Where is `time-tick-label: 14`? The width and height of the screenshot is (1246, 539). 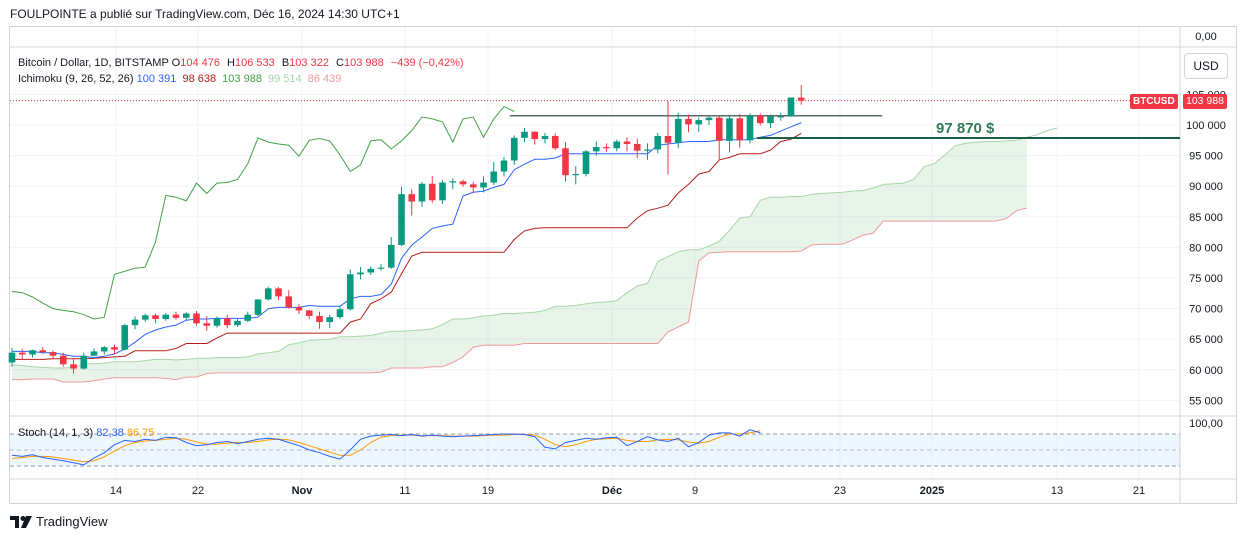 time-tick-label: 14 is located at coordinates (116, 491).